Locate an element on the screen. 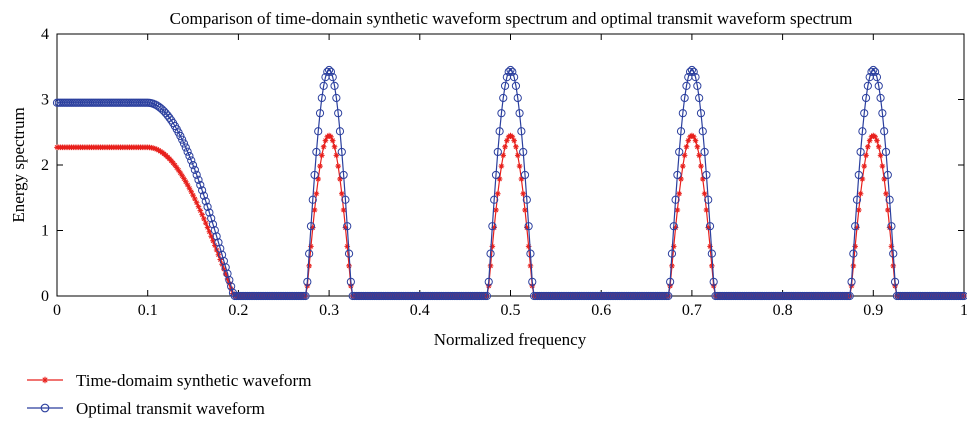 The width and height of the screenshot is (967, 421). x-tick-label: 0.1 is located at coordinates (148, 310).